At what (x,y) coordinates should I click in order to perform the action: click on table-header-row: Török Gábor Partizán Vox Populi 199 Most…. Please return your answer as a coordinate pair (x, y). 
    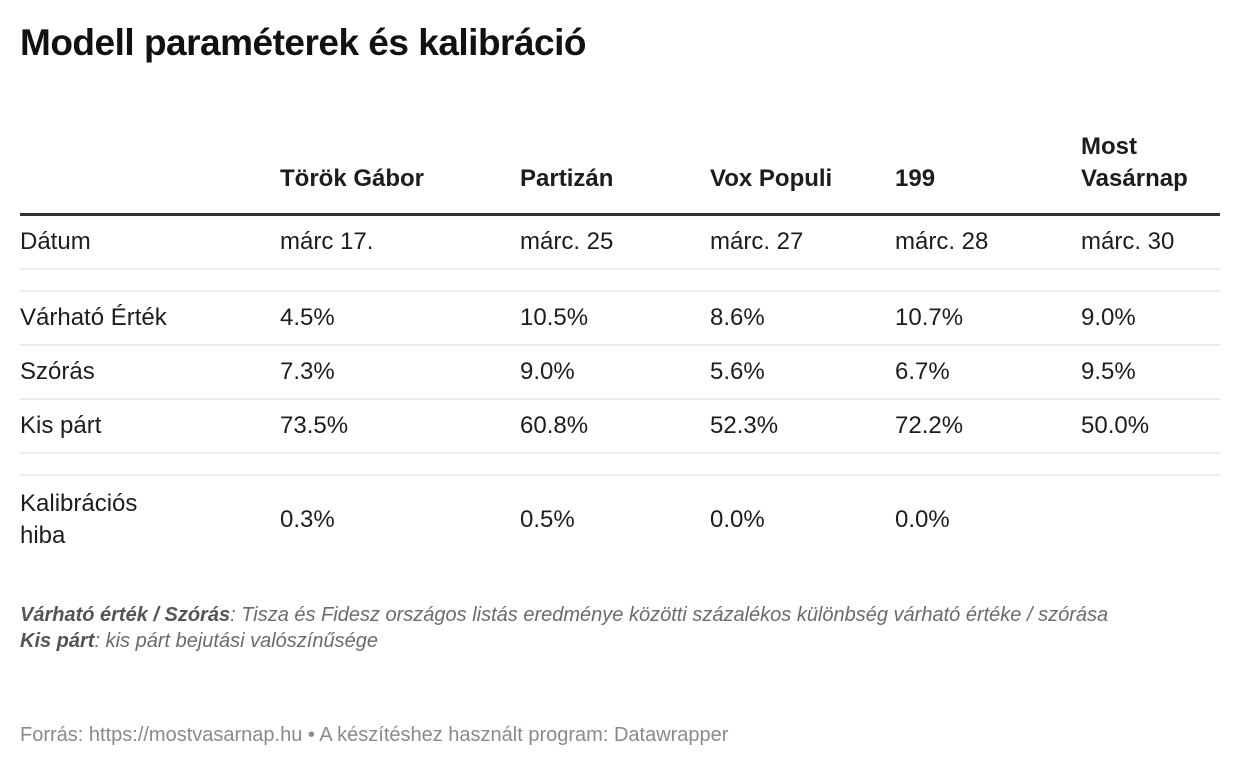
    Looking at the image, I should click on (620, 168).